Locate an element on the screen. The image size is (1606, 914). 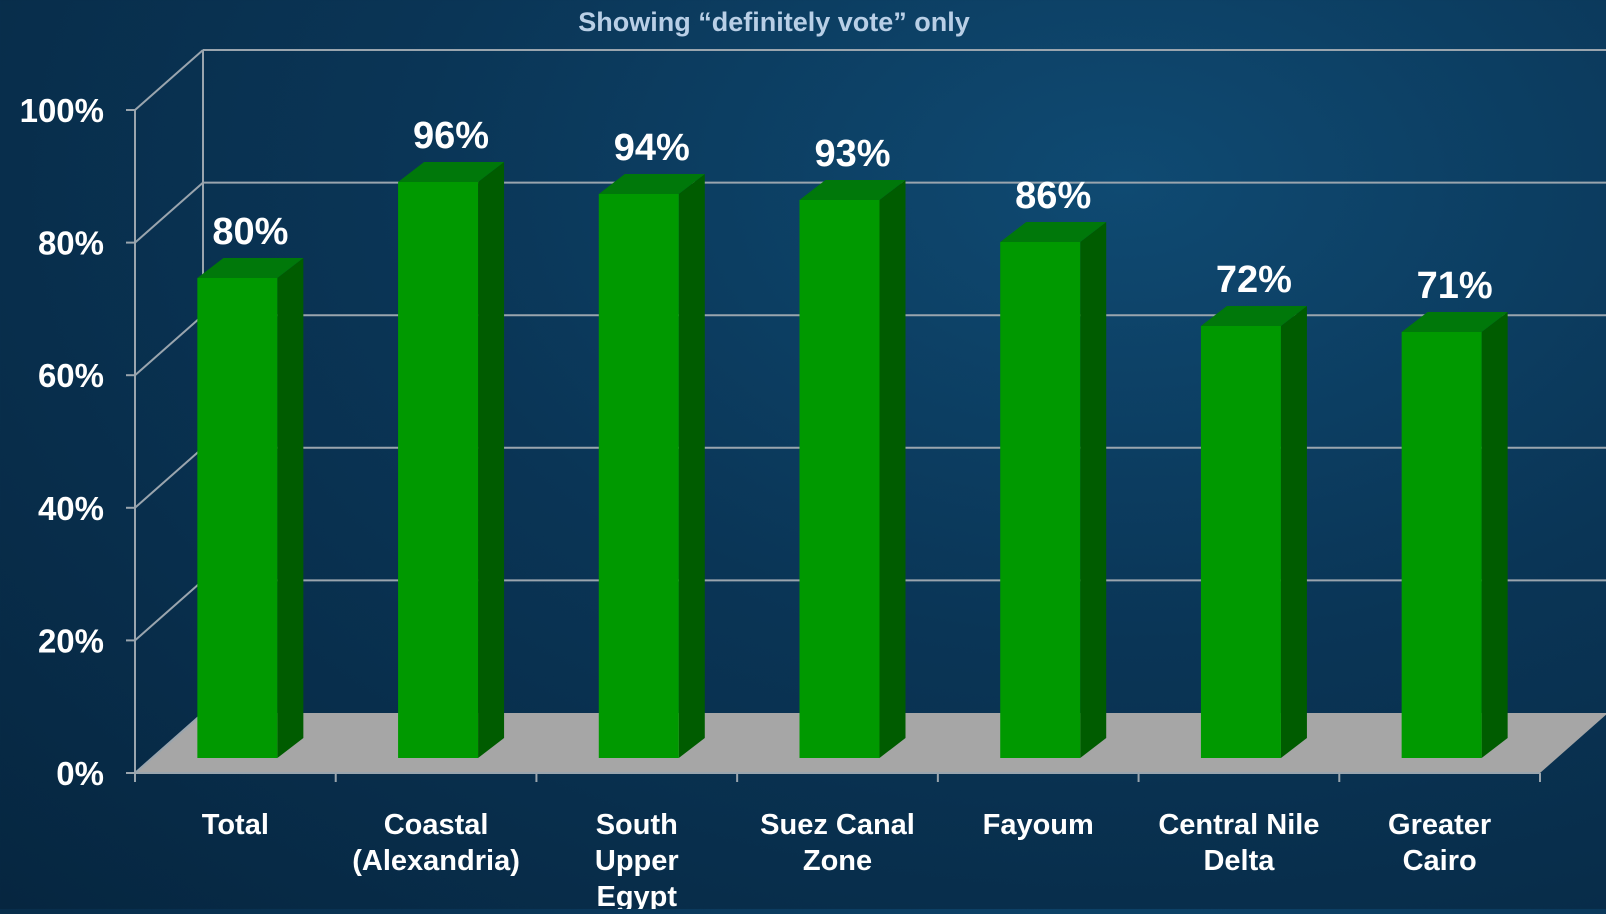
category-label: Delta is located at coordinates (1239, 861).